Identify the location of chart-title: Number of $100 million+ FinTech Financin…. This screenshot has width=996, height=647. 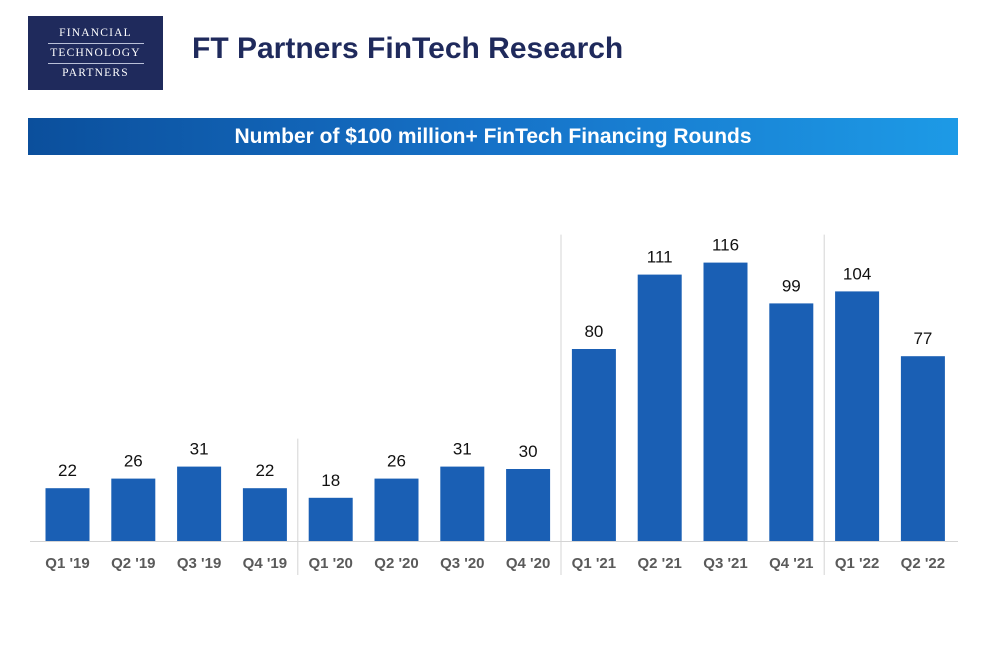
(493, 136).